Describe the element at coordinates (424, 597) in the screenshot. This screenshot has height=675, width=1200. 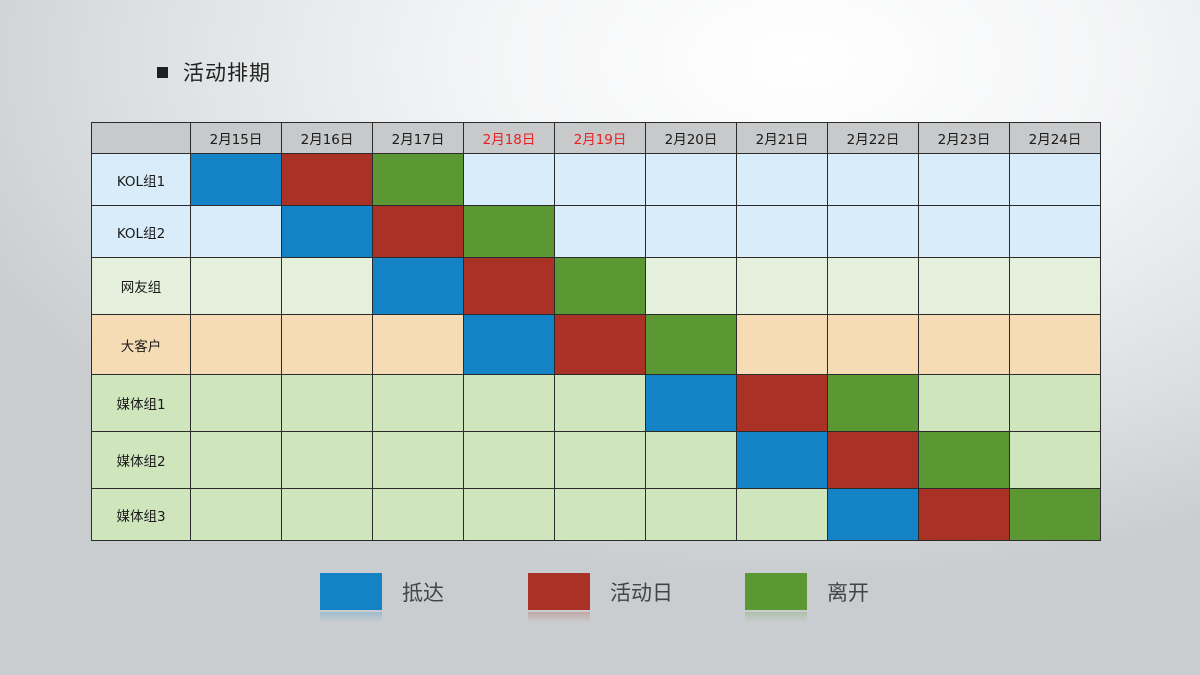
I see `legend-item-arrive: 抵达` at that location.